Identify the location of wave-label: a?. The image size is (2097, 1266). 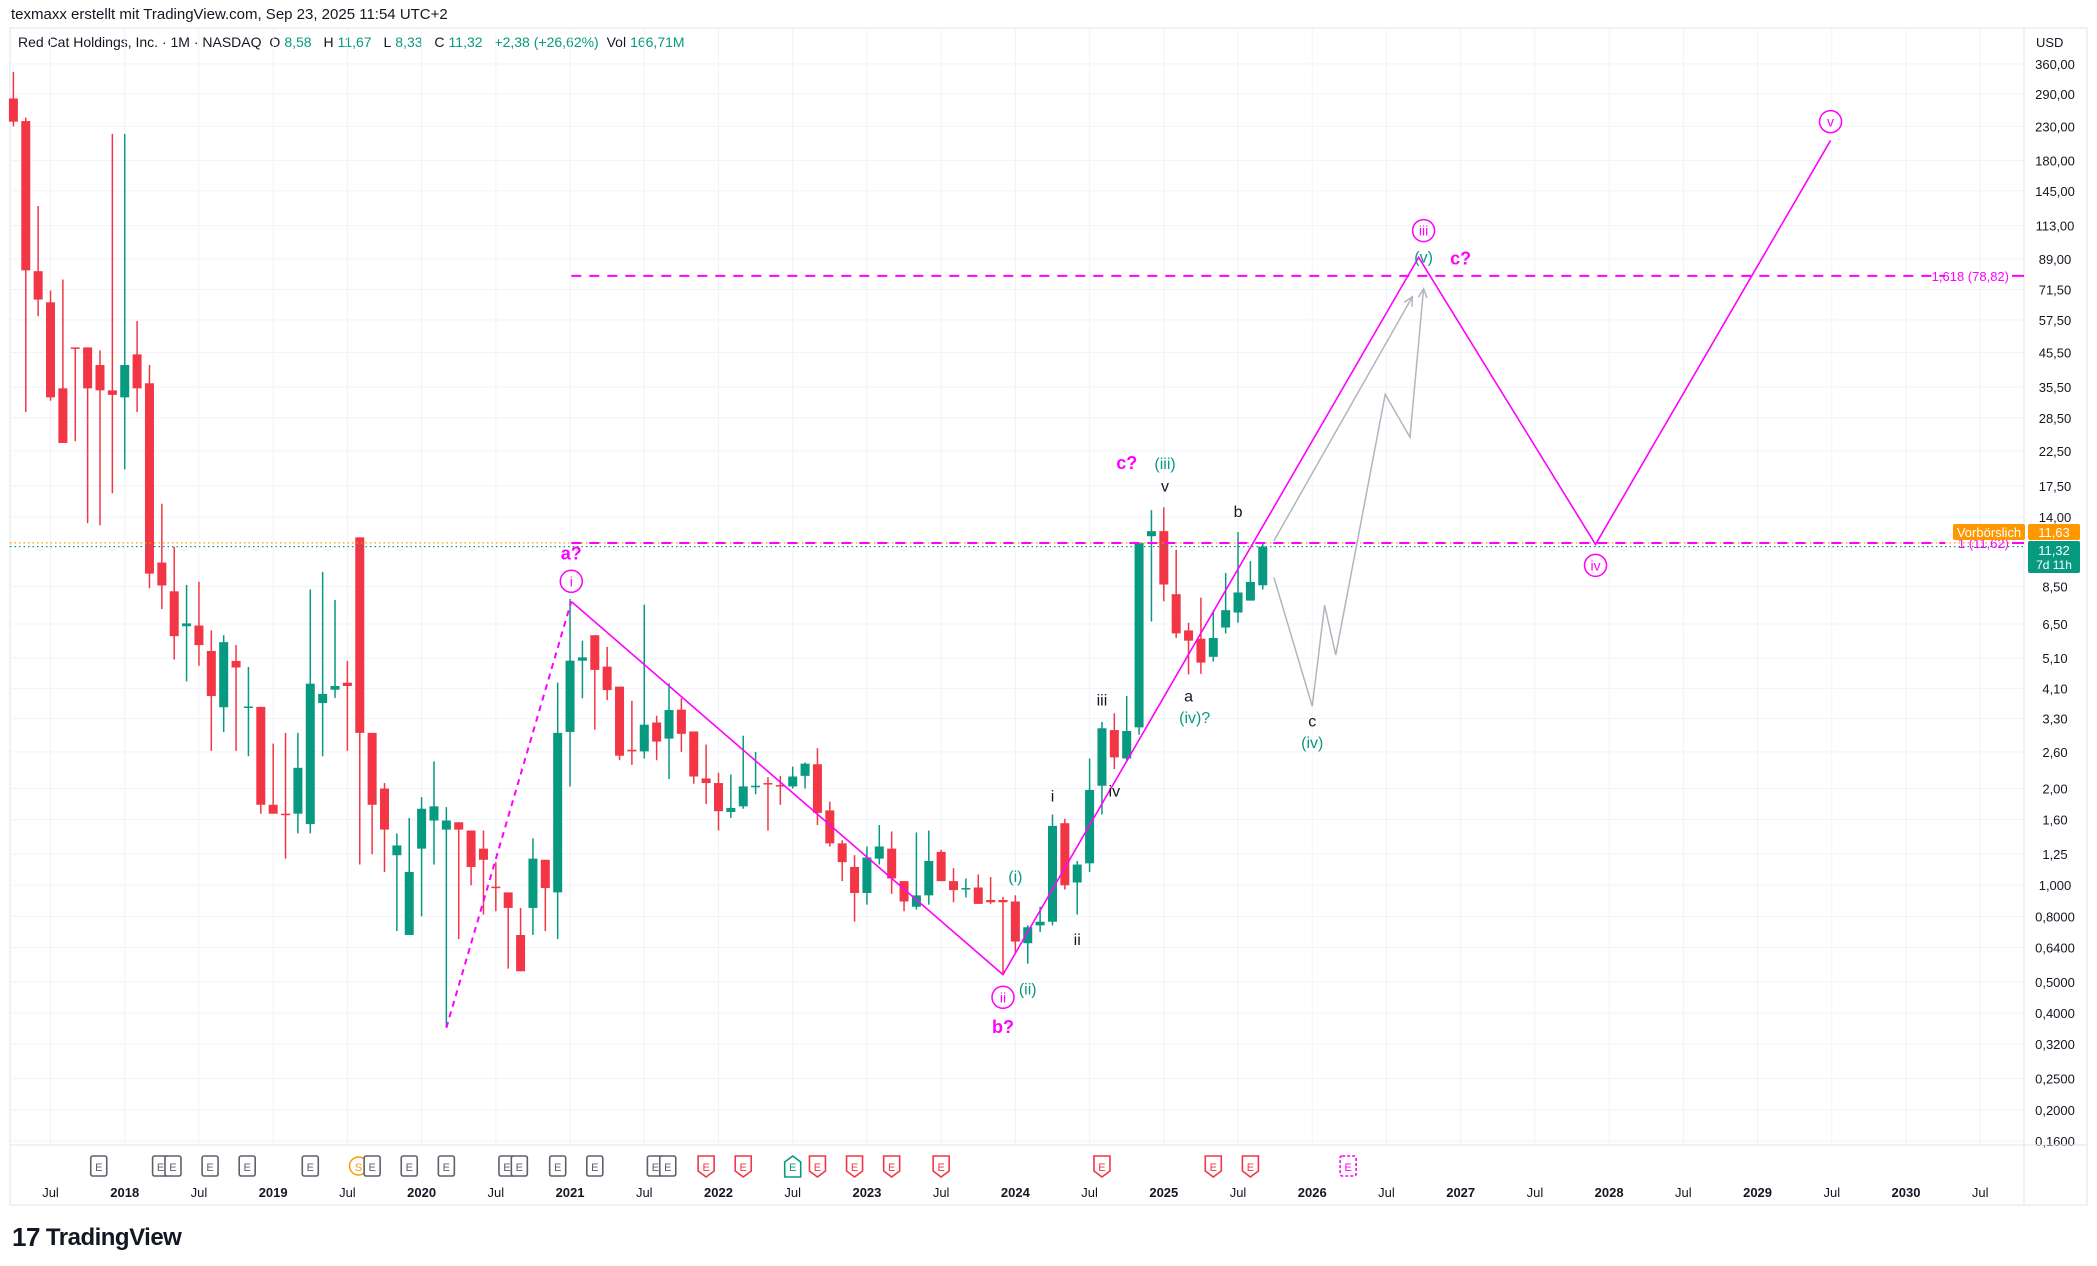
(571, 554).